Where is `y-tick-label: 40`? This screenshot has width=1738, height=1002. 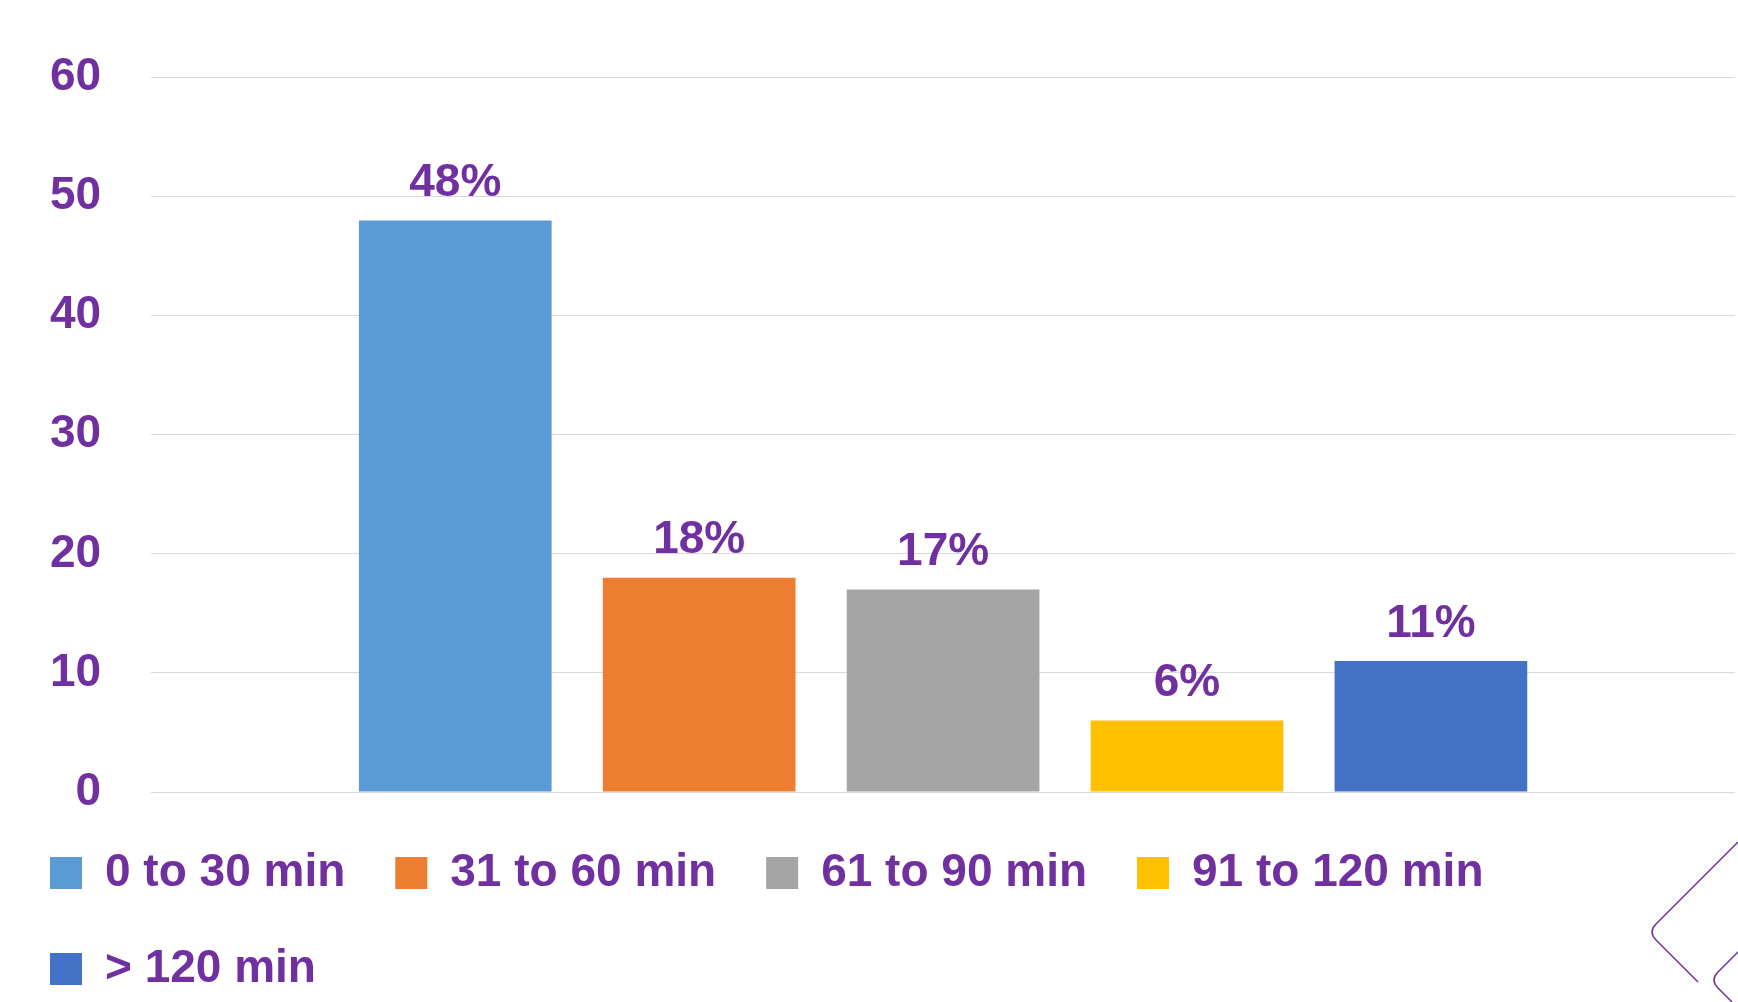 y-tick-label: 40 is located at coordinates (75, 312).